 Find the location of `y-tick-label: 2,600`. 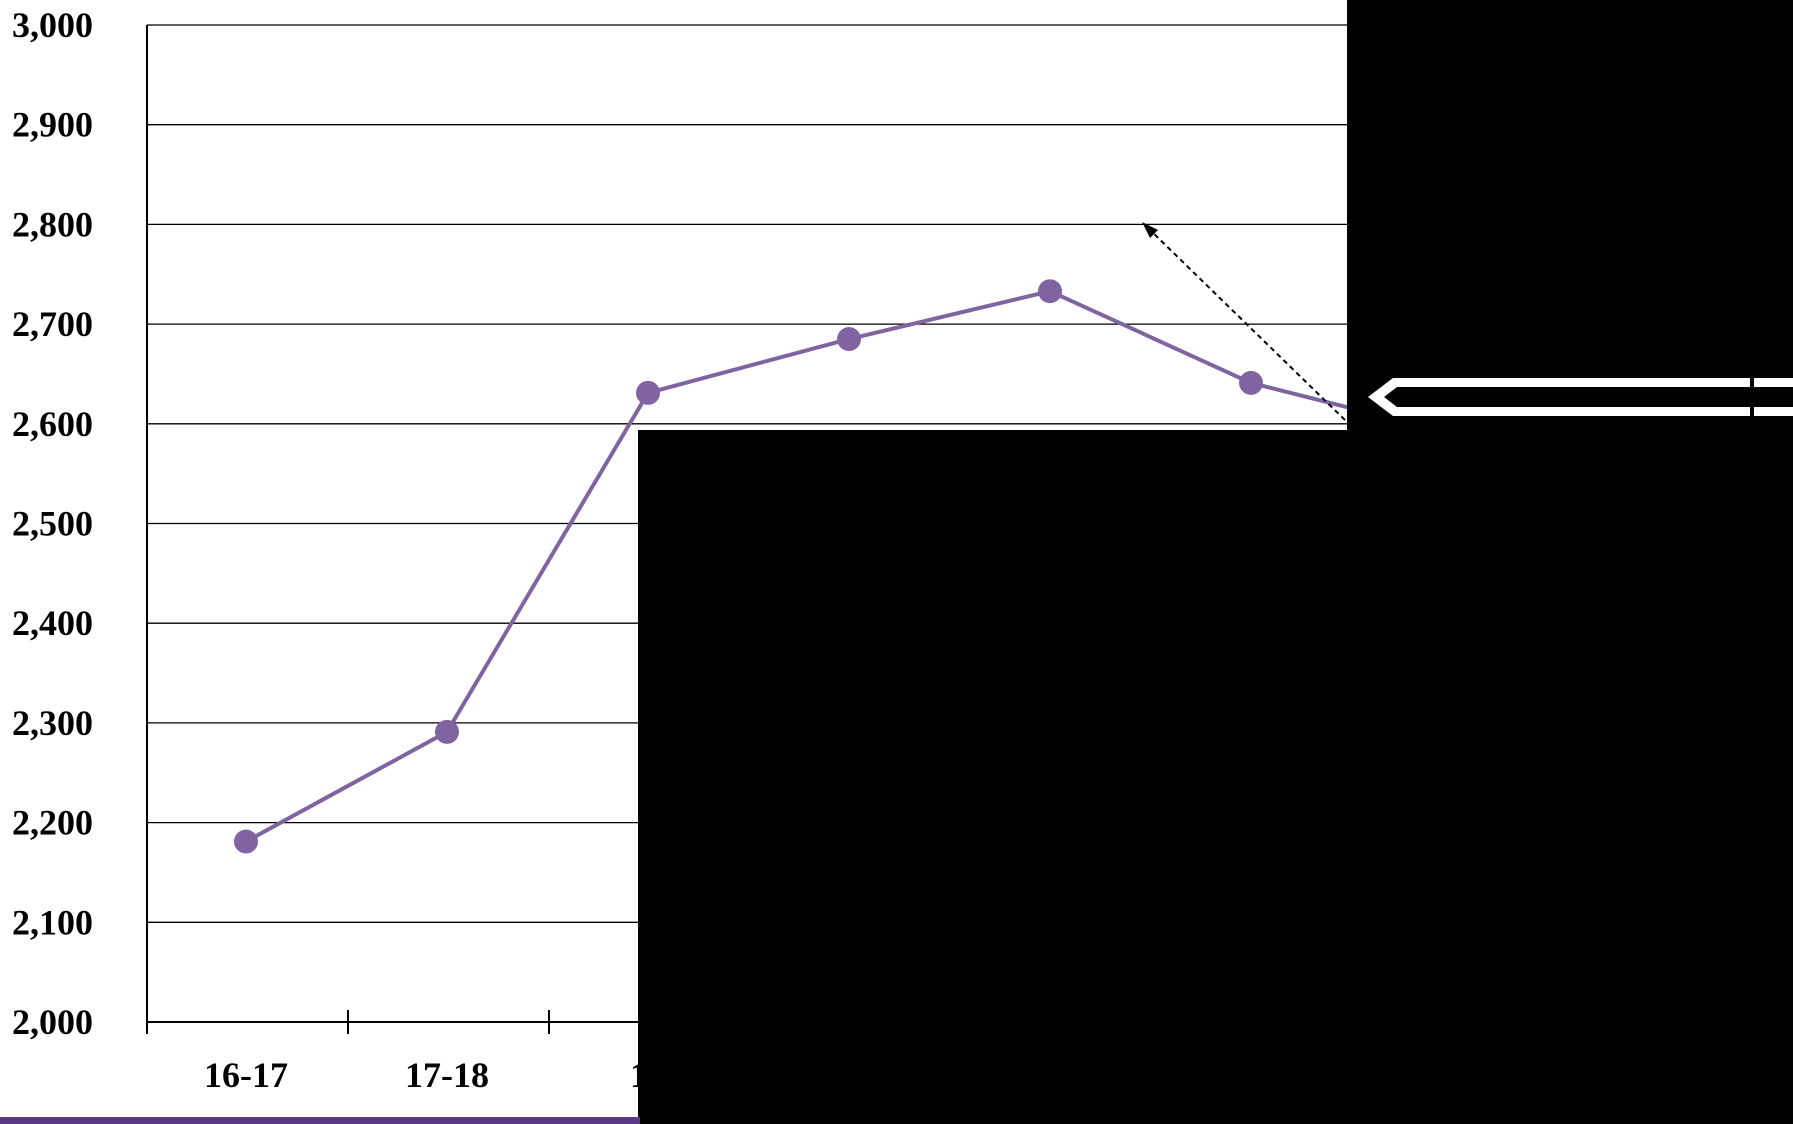

y-tick-label: 2,600 is located at coordinates (52, 424).